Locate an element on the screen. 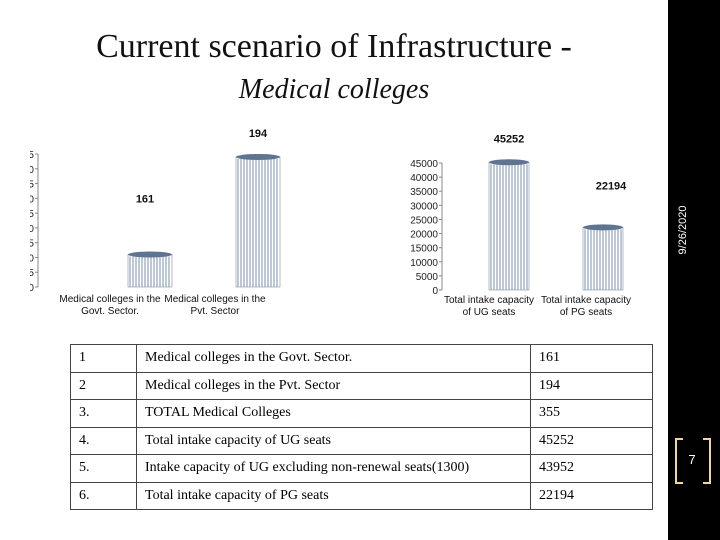 The image size is (720, 540). y-tick-label: 45000 is located at coordinates (424, 164).